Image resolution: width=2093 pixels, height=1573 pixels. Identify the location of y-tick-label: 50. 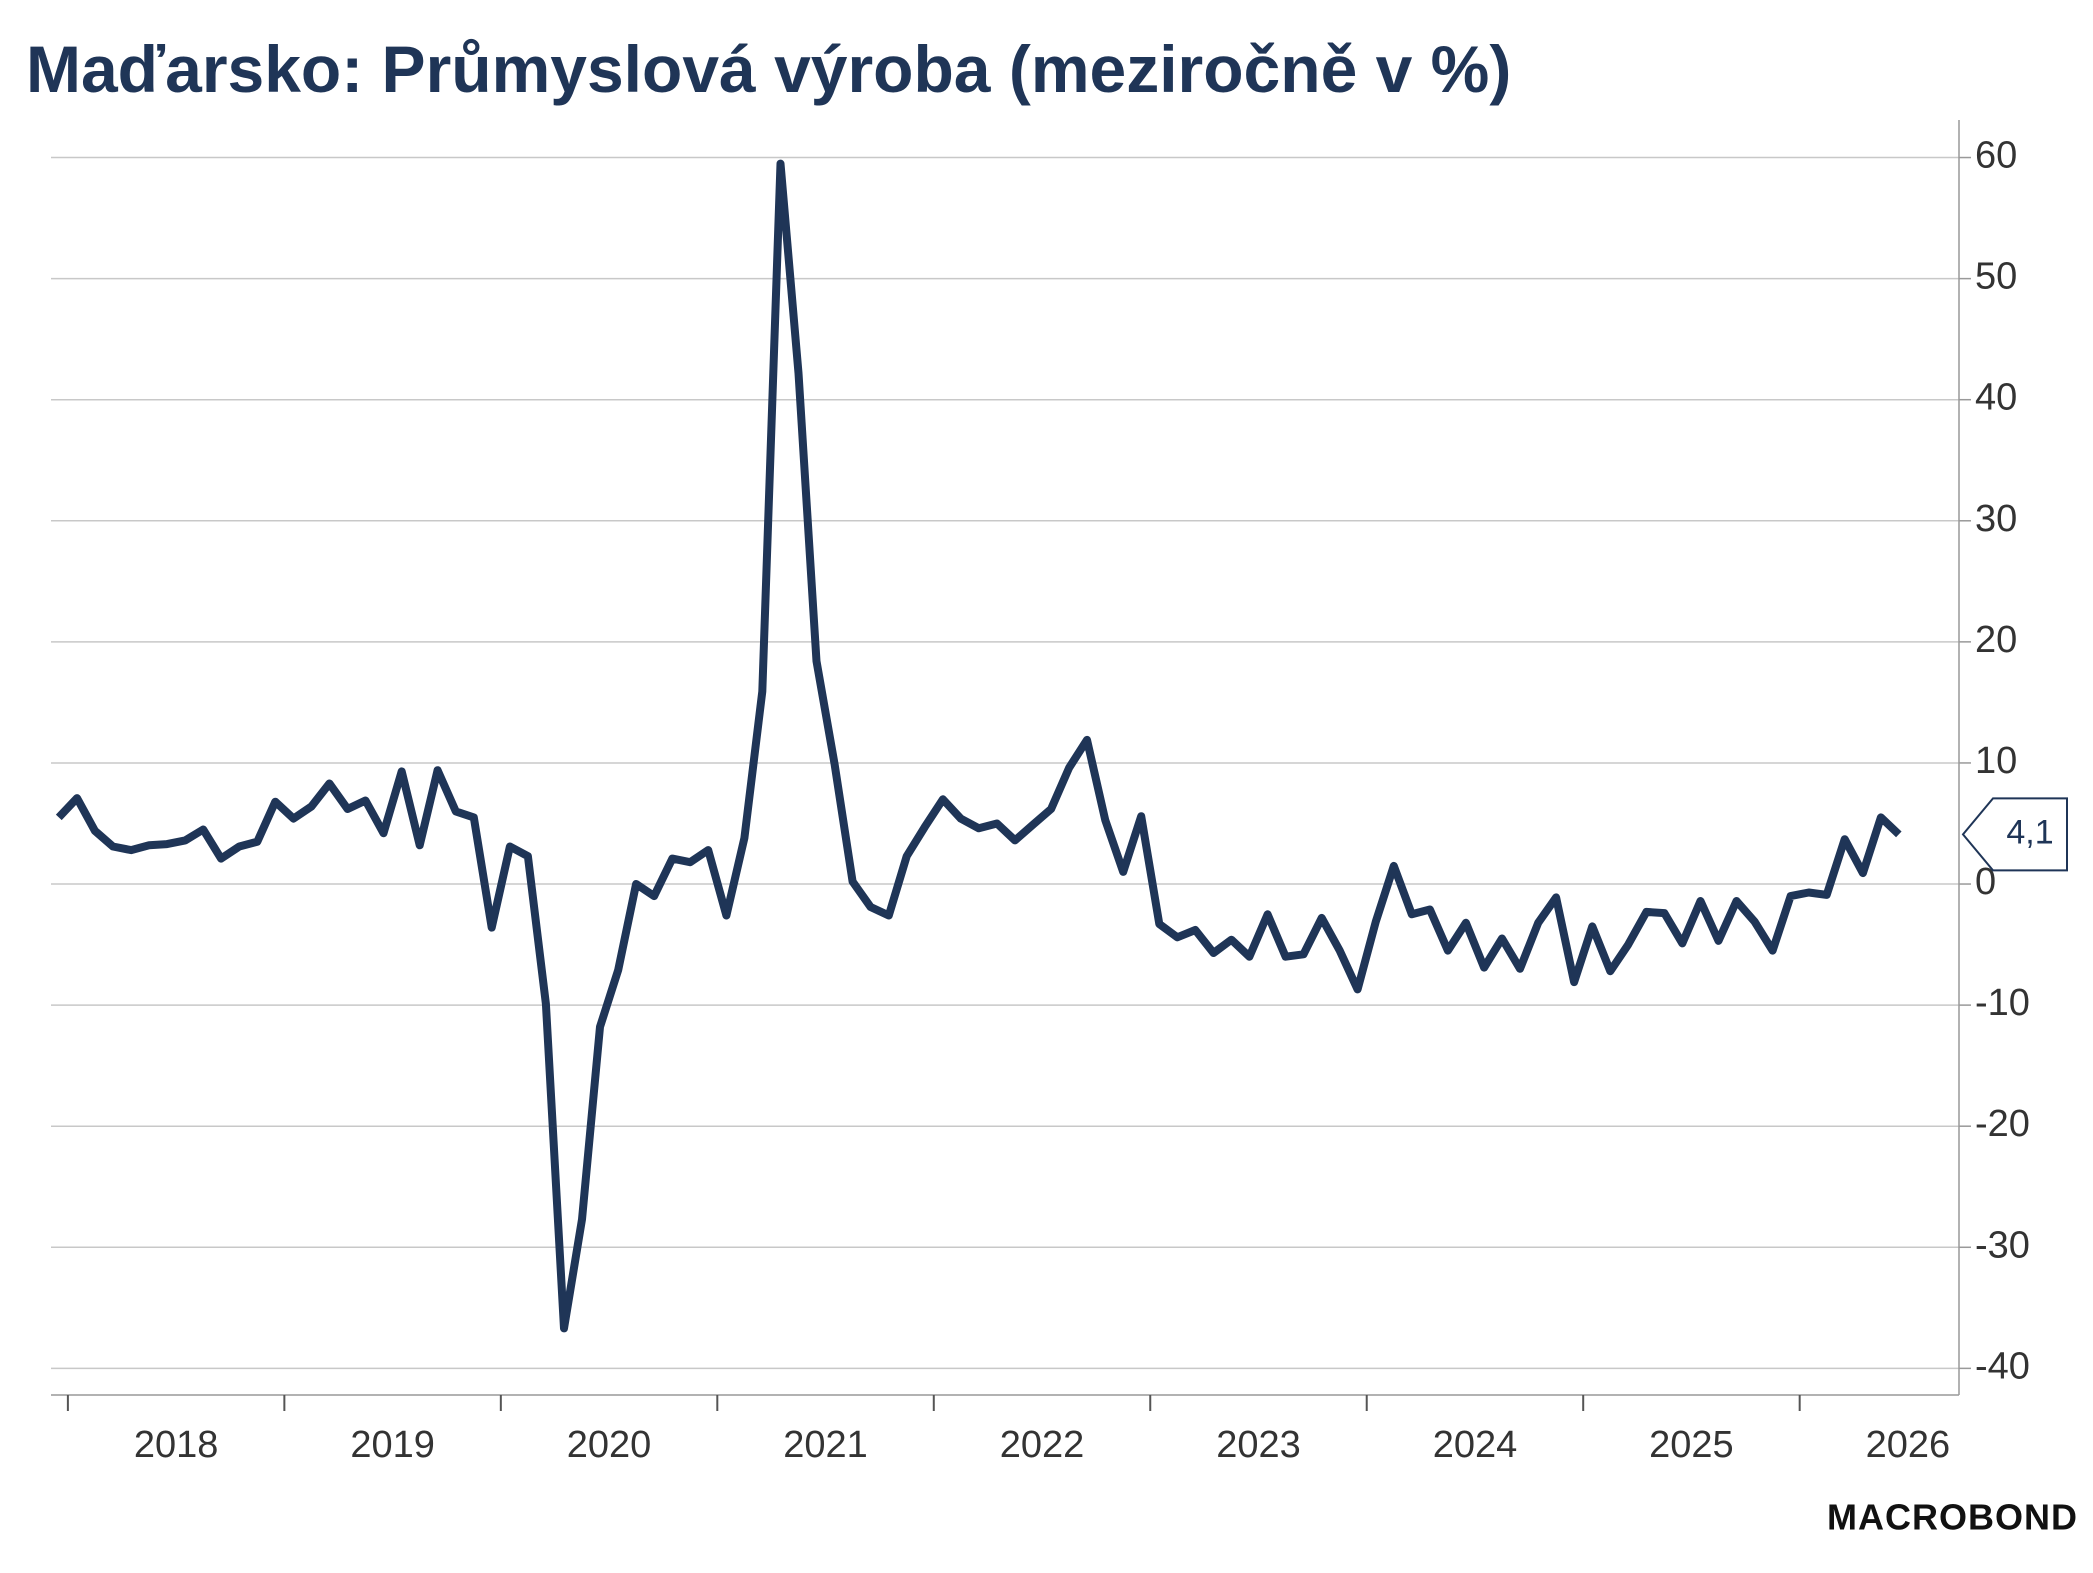
(1996, 277).